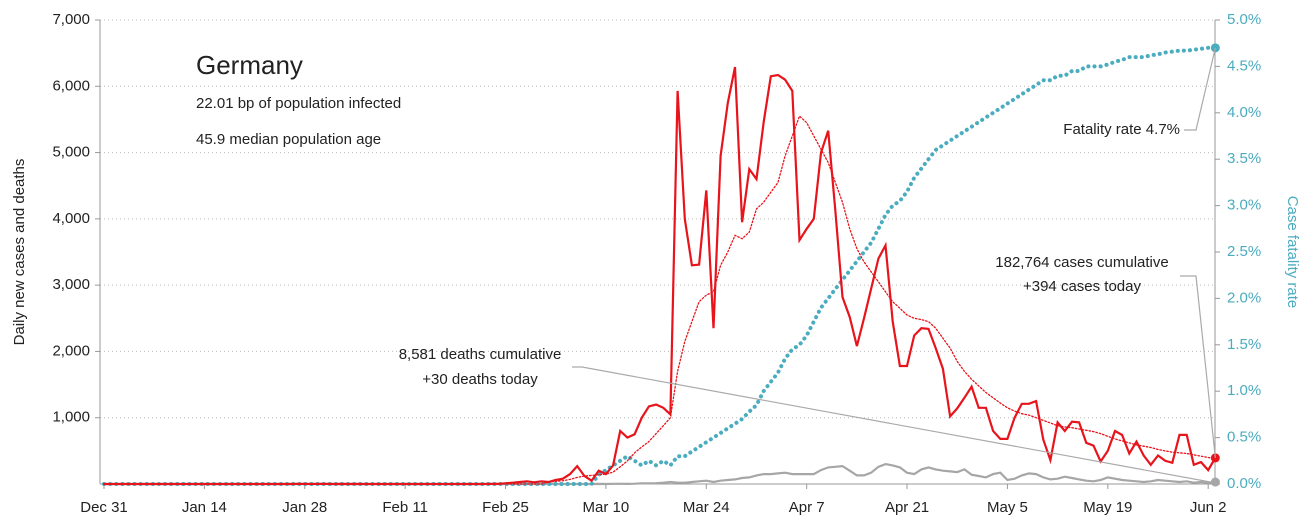 Image resolution: width=1315 pixels, height=525 pixels. I want to click on annotation: +30 deaths today, so click(480, 379).